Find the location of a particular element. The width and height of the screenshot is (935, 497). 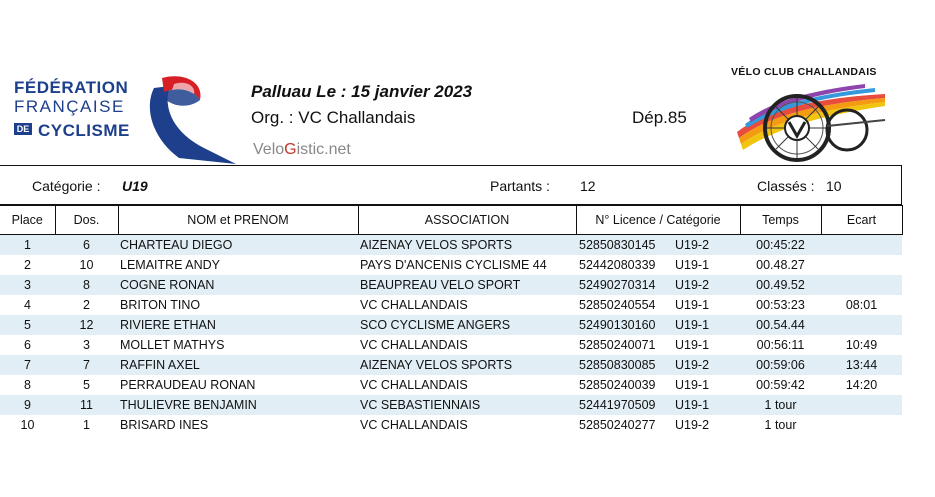

cell-nom: COGNE RONAN is located at coordinates (238, 285).